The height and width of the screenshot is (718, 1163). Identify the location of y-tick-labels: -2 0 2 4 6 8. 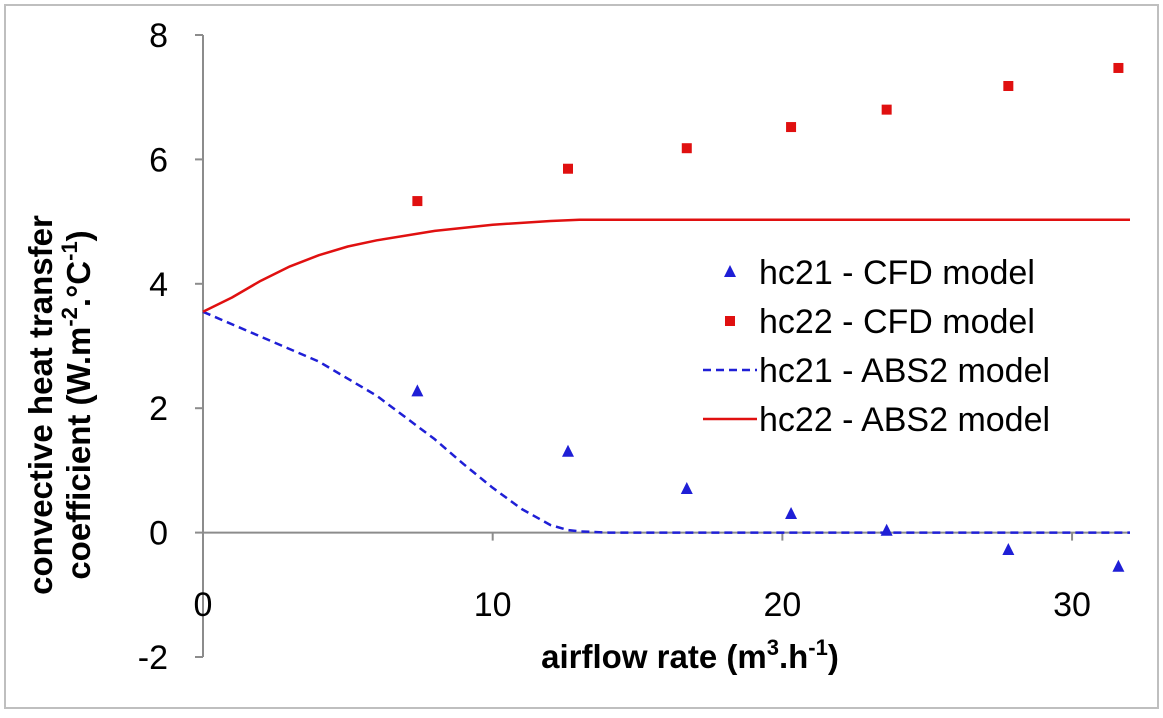
(153, 347).